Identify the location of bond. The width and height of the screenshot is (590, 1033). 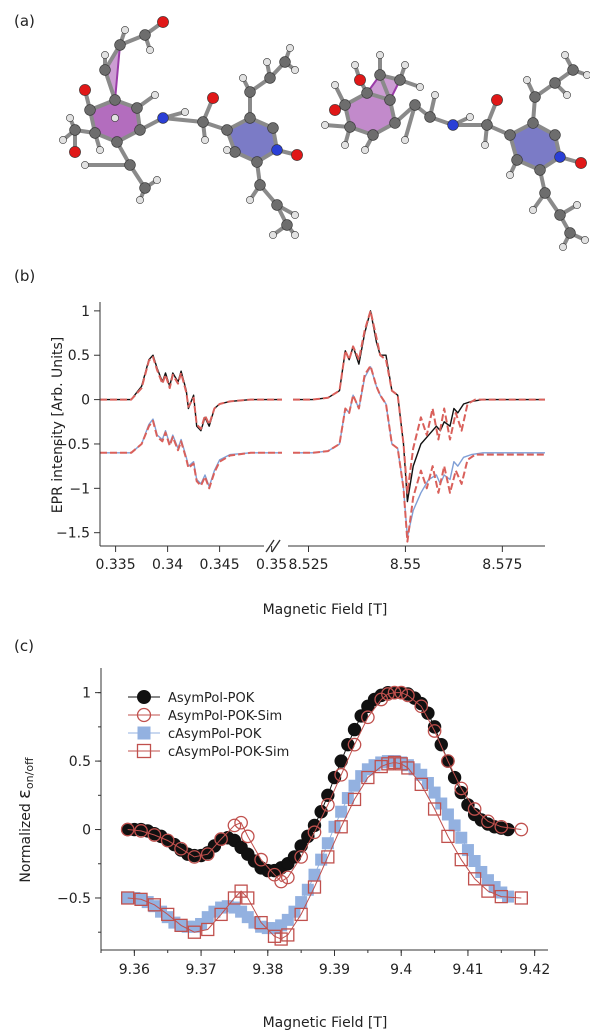
(410, 122).